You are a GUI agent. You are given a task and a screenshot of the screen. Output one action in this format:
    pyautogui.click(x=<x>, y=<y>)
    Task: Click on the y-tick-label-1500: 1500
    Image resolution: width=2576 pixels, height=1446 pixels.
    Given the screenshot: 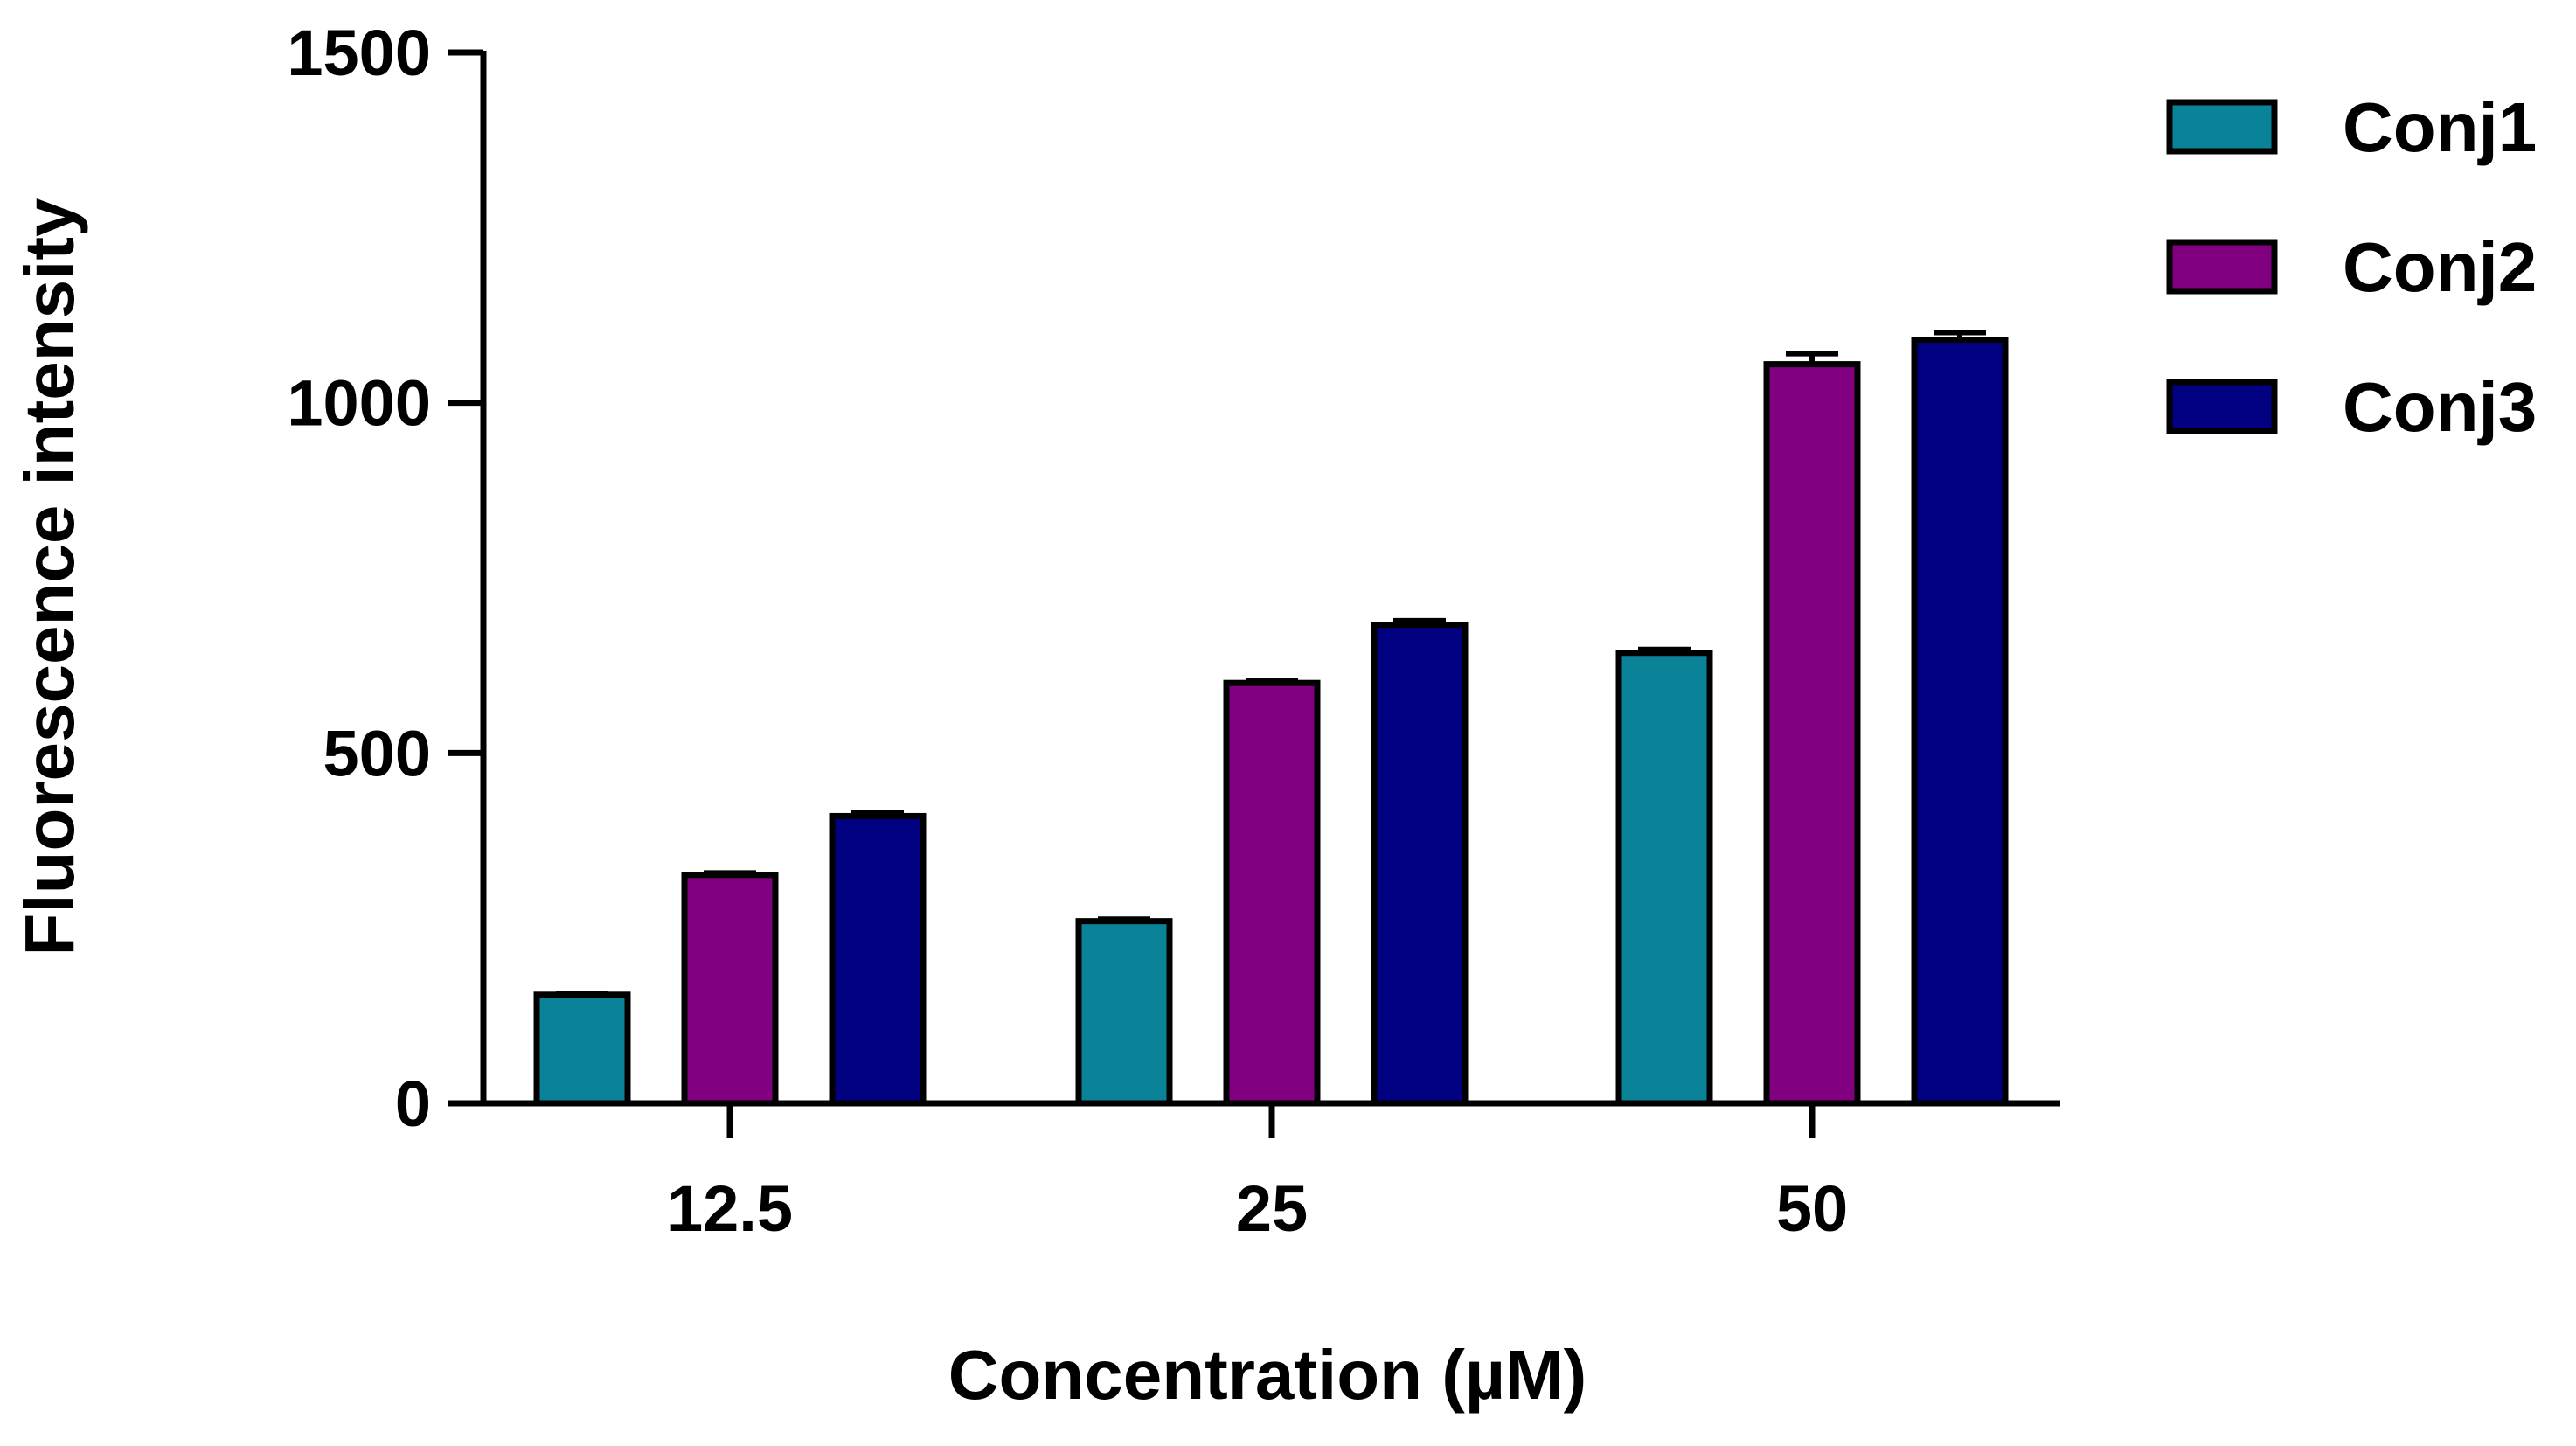 What is the action you would take?
    pyautogui.click(x=359, y=53)
    